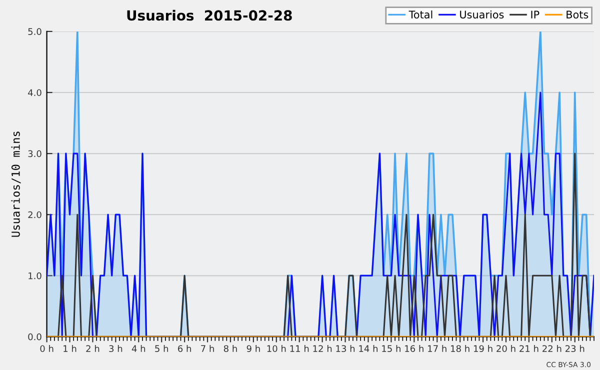 The image size is (600, 370). I want to click on y-tick-label: 1.0, so click(35, 276).